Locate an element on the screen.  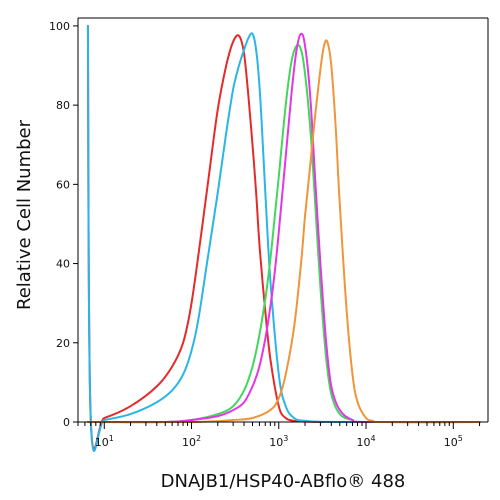
y-tick-label: 80 is located at coordinates (63, 105).